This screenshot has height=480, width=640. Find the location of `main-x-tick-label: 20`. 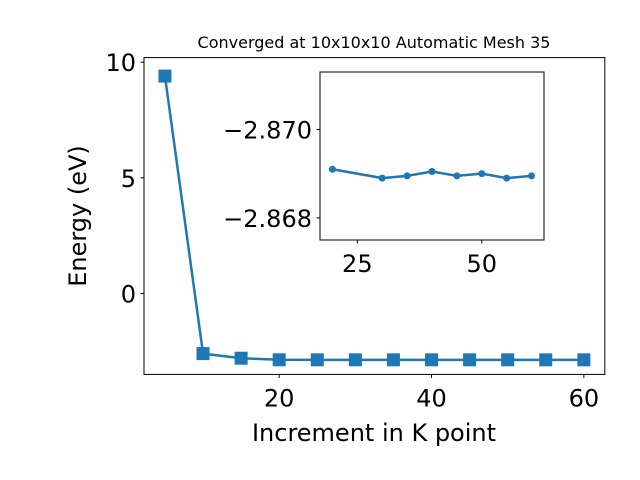

main-x-tick-label: 20 is located at coordinates (279, 398).